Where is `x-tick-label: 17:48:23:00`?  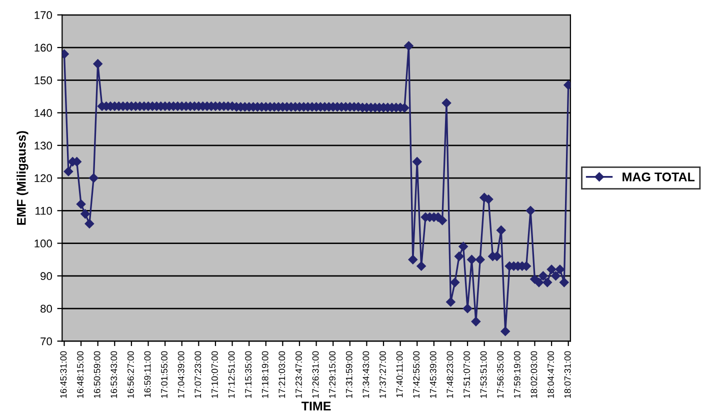
x-tick-label: 17:48:23:00 is located at coordinates (450, 374).